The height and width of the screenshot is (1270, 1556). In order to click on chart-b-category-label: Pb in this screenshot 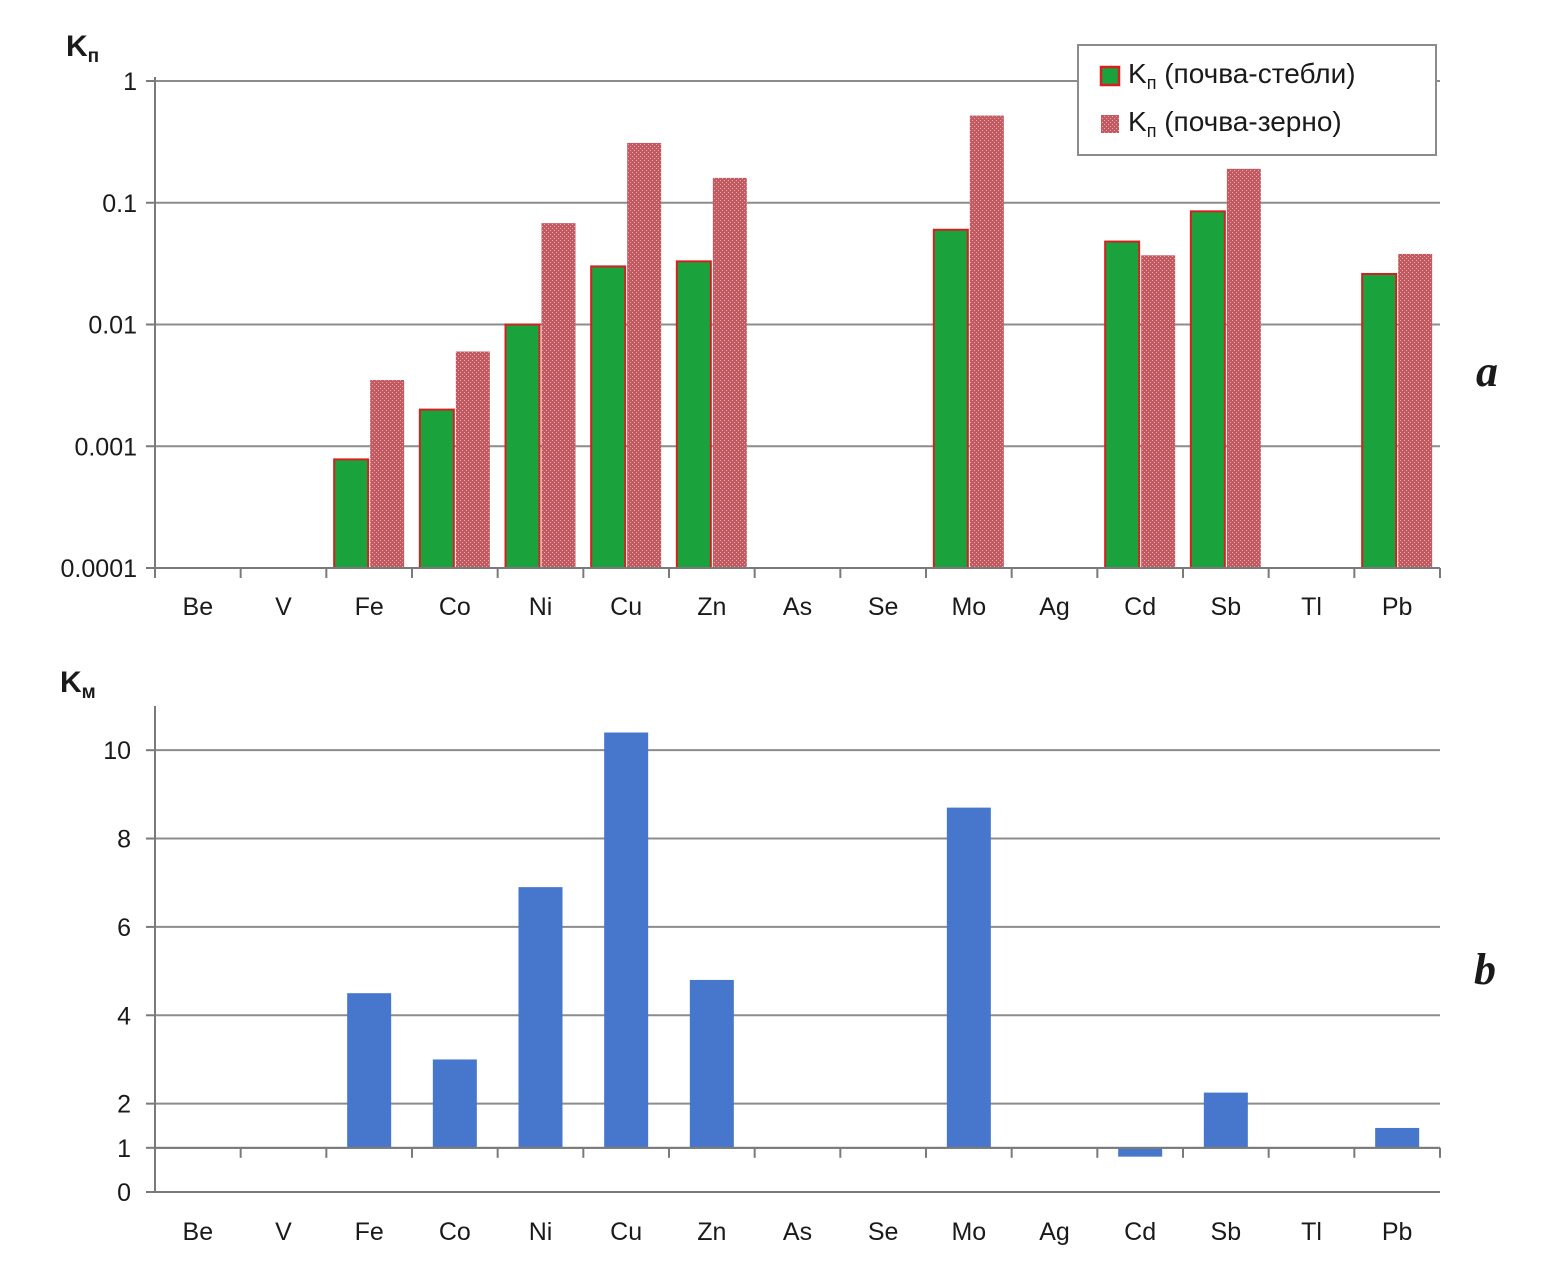, I will do `click(1397, 1232)`.